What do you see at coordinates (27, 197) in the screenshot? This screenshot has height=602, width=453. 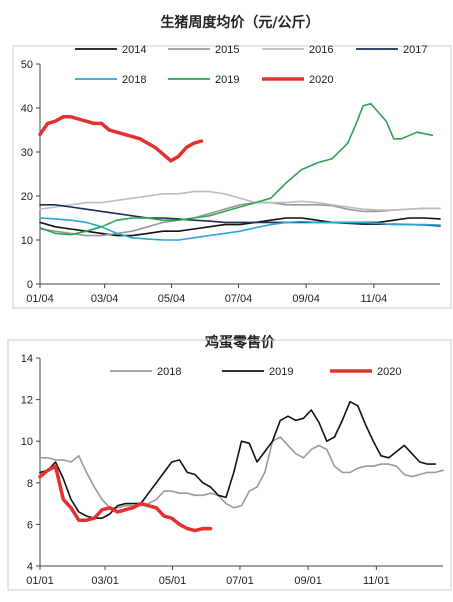 I see `y-tick-label: 20` at bounding box center [27, 197].